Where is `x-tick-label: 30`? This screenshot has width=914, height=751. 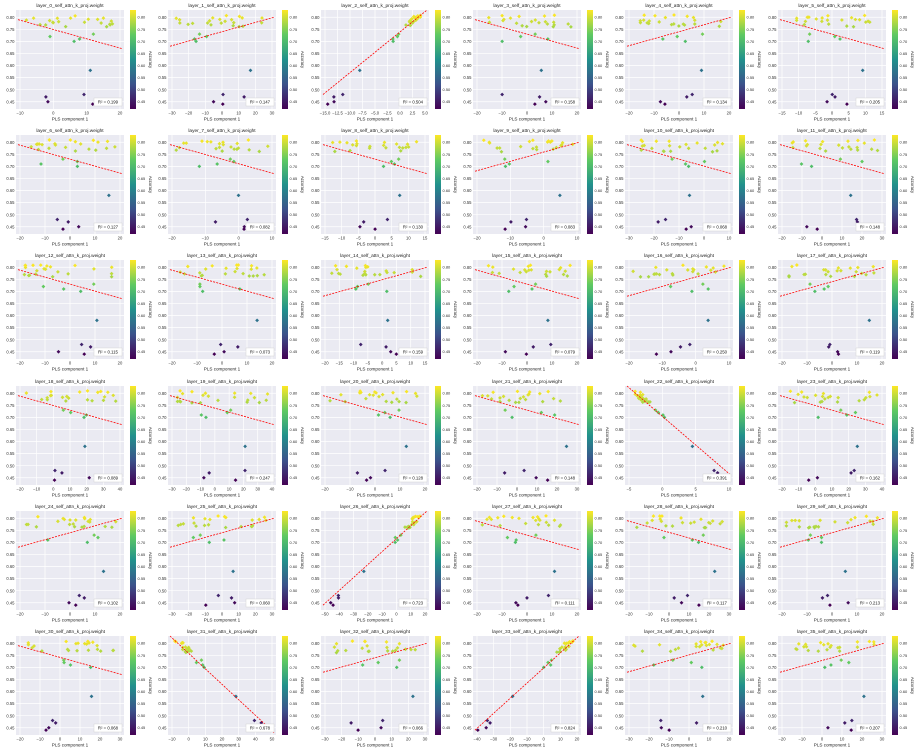 x-tick-label: 30 is located at coordinates (881, 238).